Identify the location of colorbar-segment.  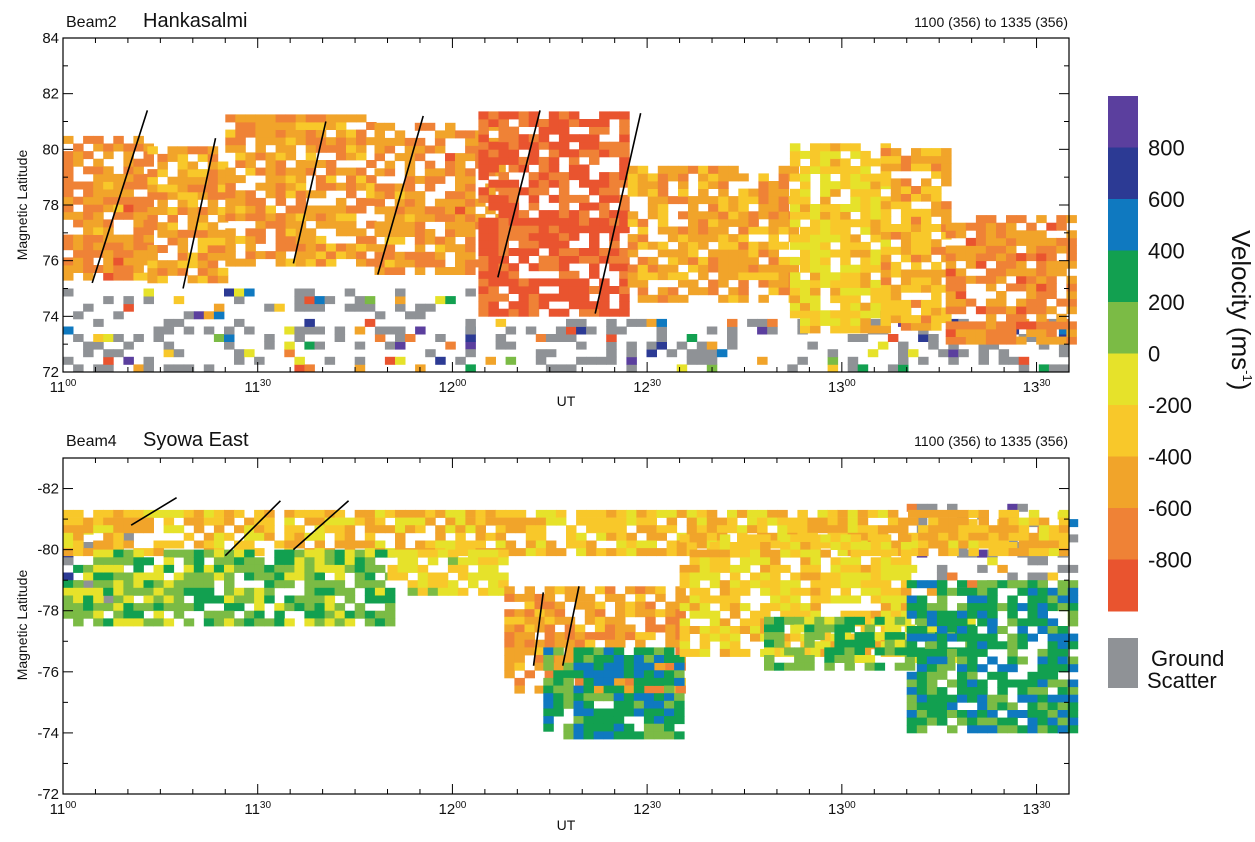
(1123, 534).